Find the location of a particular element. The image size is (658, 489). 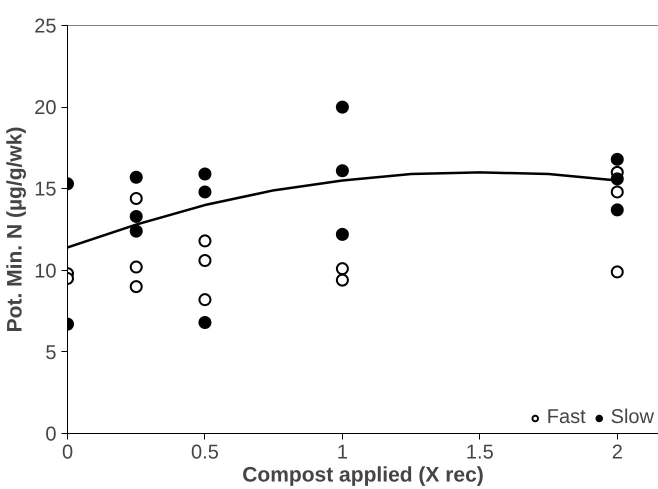

x-tick-label: 0.5 is located at coordinates (205, 453).